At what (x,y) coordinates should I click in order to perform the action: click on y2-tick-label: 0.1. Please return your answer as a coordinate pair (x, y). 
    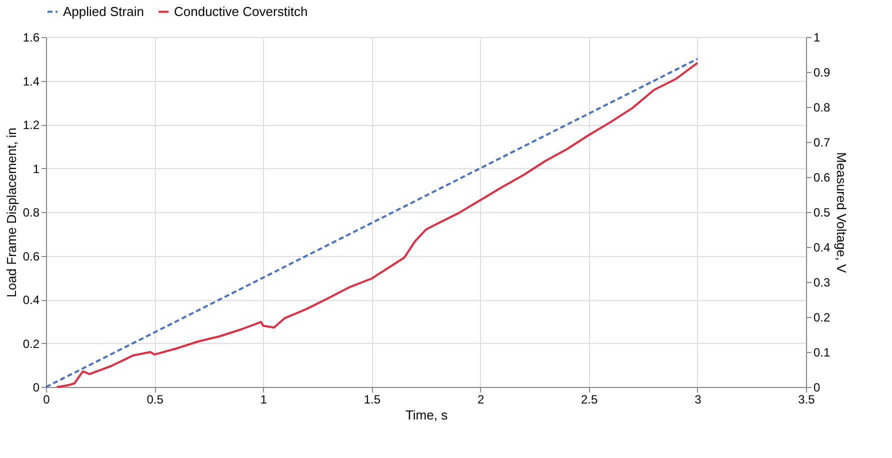
    Looking at the image, I should click on (822, 353).